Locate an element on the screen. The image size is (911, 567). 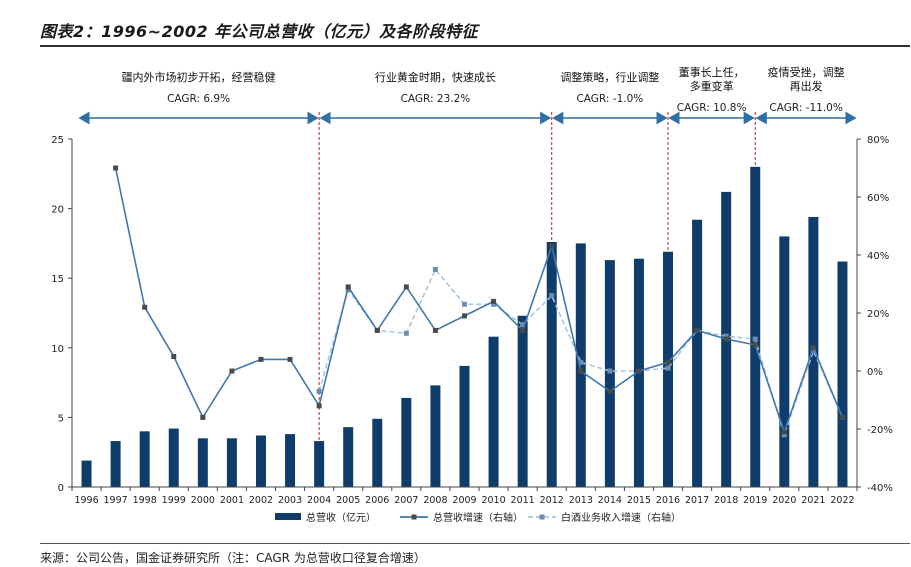
legend-label-line2: 白酒业务收入增速（右轴） is located at coordinates (621, 517).